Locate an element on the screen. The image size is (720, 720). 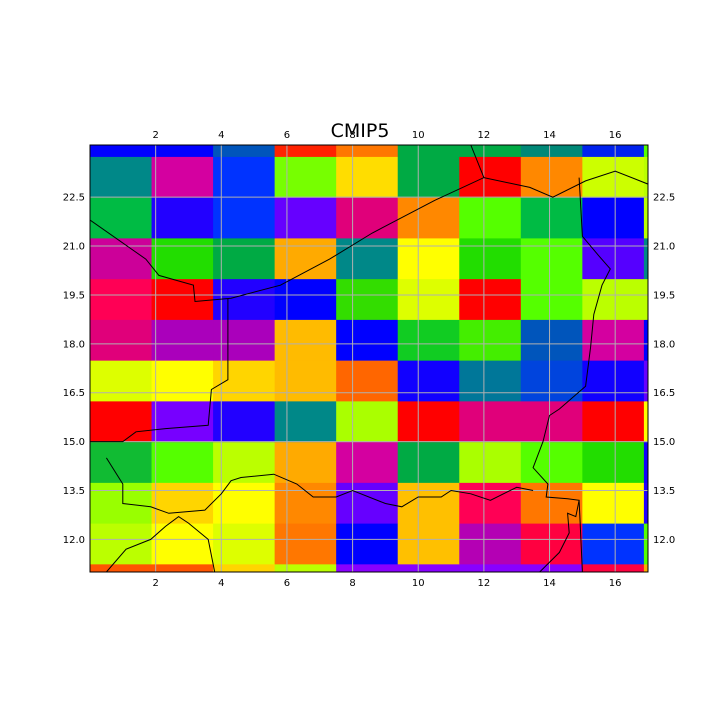
y-tick-label-right: 19.5 is located at coordinates (664, 295).